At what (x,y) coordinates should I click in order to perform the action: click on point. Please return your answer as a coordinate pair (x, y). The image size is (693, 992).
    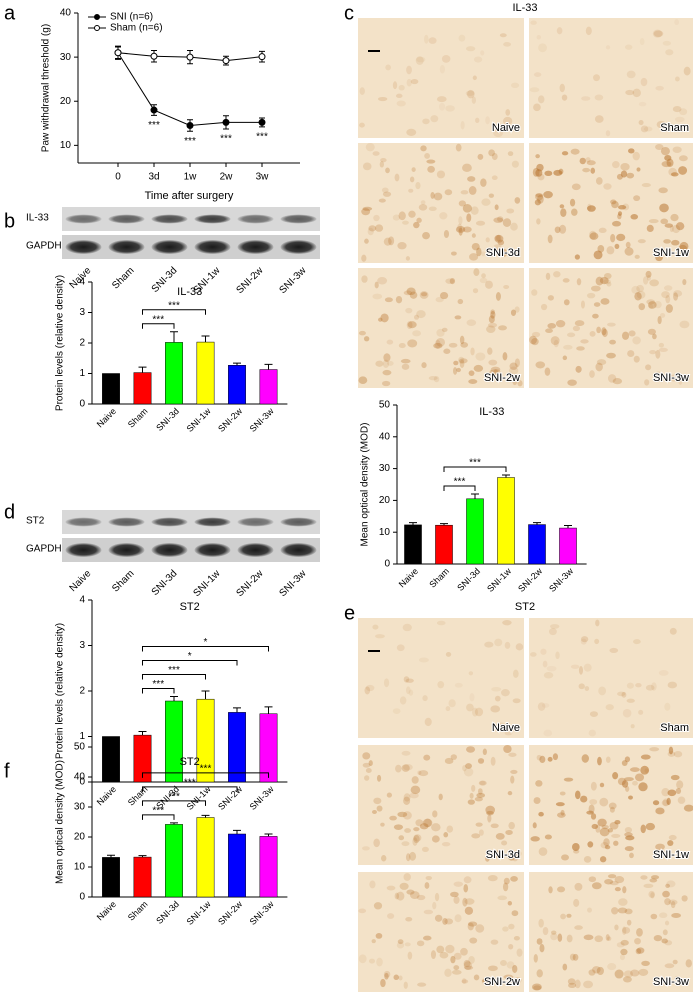
    Looking at the image, I should click on (226, 61).